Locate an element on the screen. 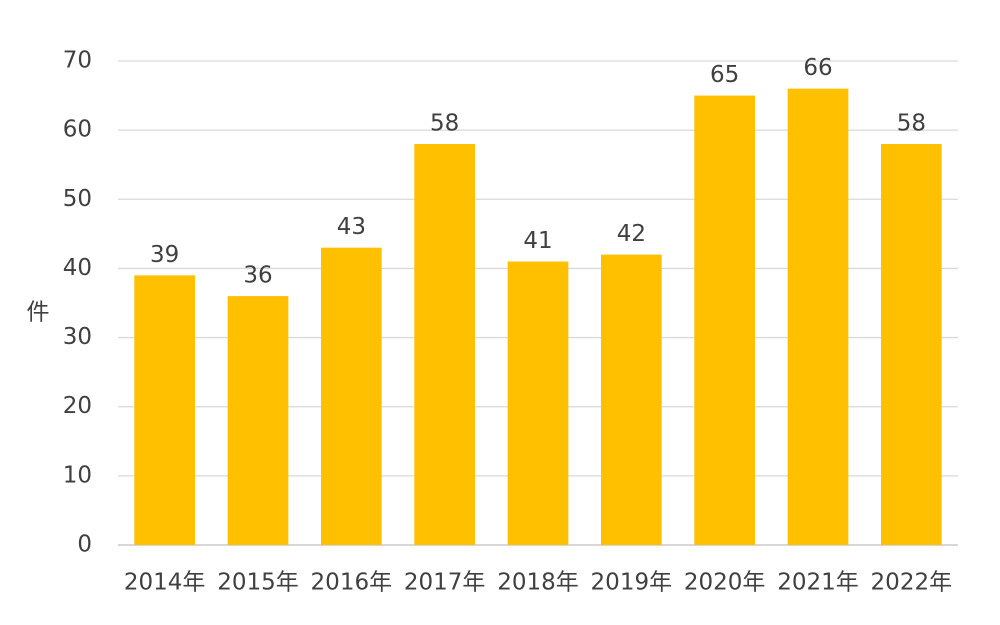  y-tick-label: 0 is located at coordinates (84, 545).